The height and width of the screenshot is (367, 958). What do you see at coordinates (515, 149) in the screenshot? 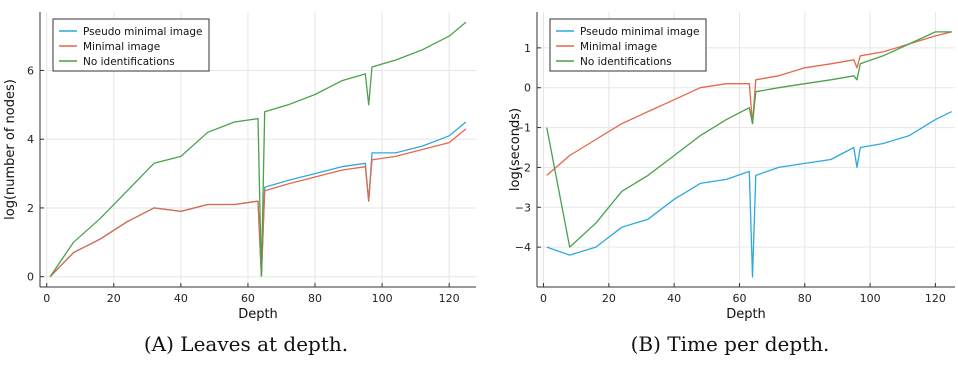
I see `y-axis-label: log(seconds)` at bounding box center [515, 149].